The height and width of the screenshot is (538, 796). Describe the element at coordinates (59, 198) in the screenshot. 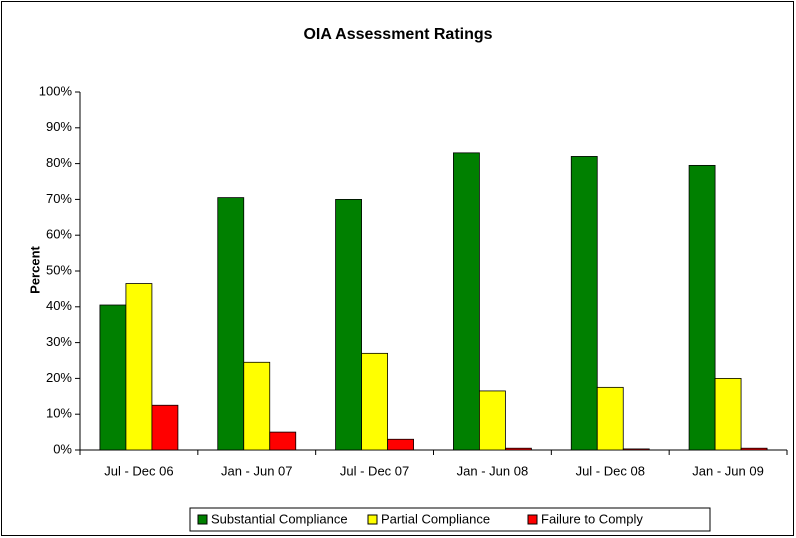

I see `y-tick-label: 70%` at that location.